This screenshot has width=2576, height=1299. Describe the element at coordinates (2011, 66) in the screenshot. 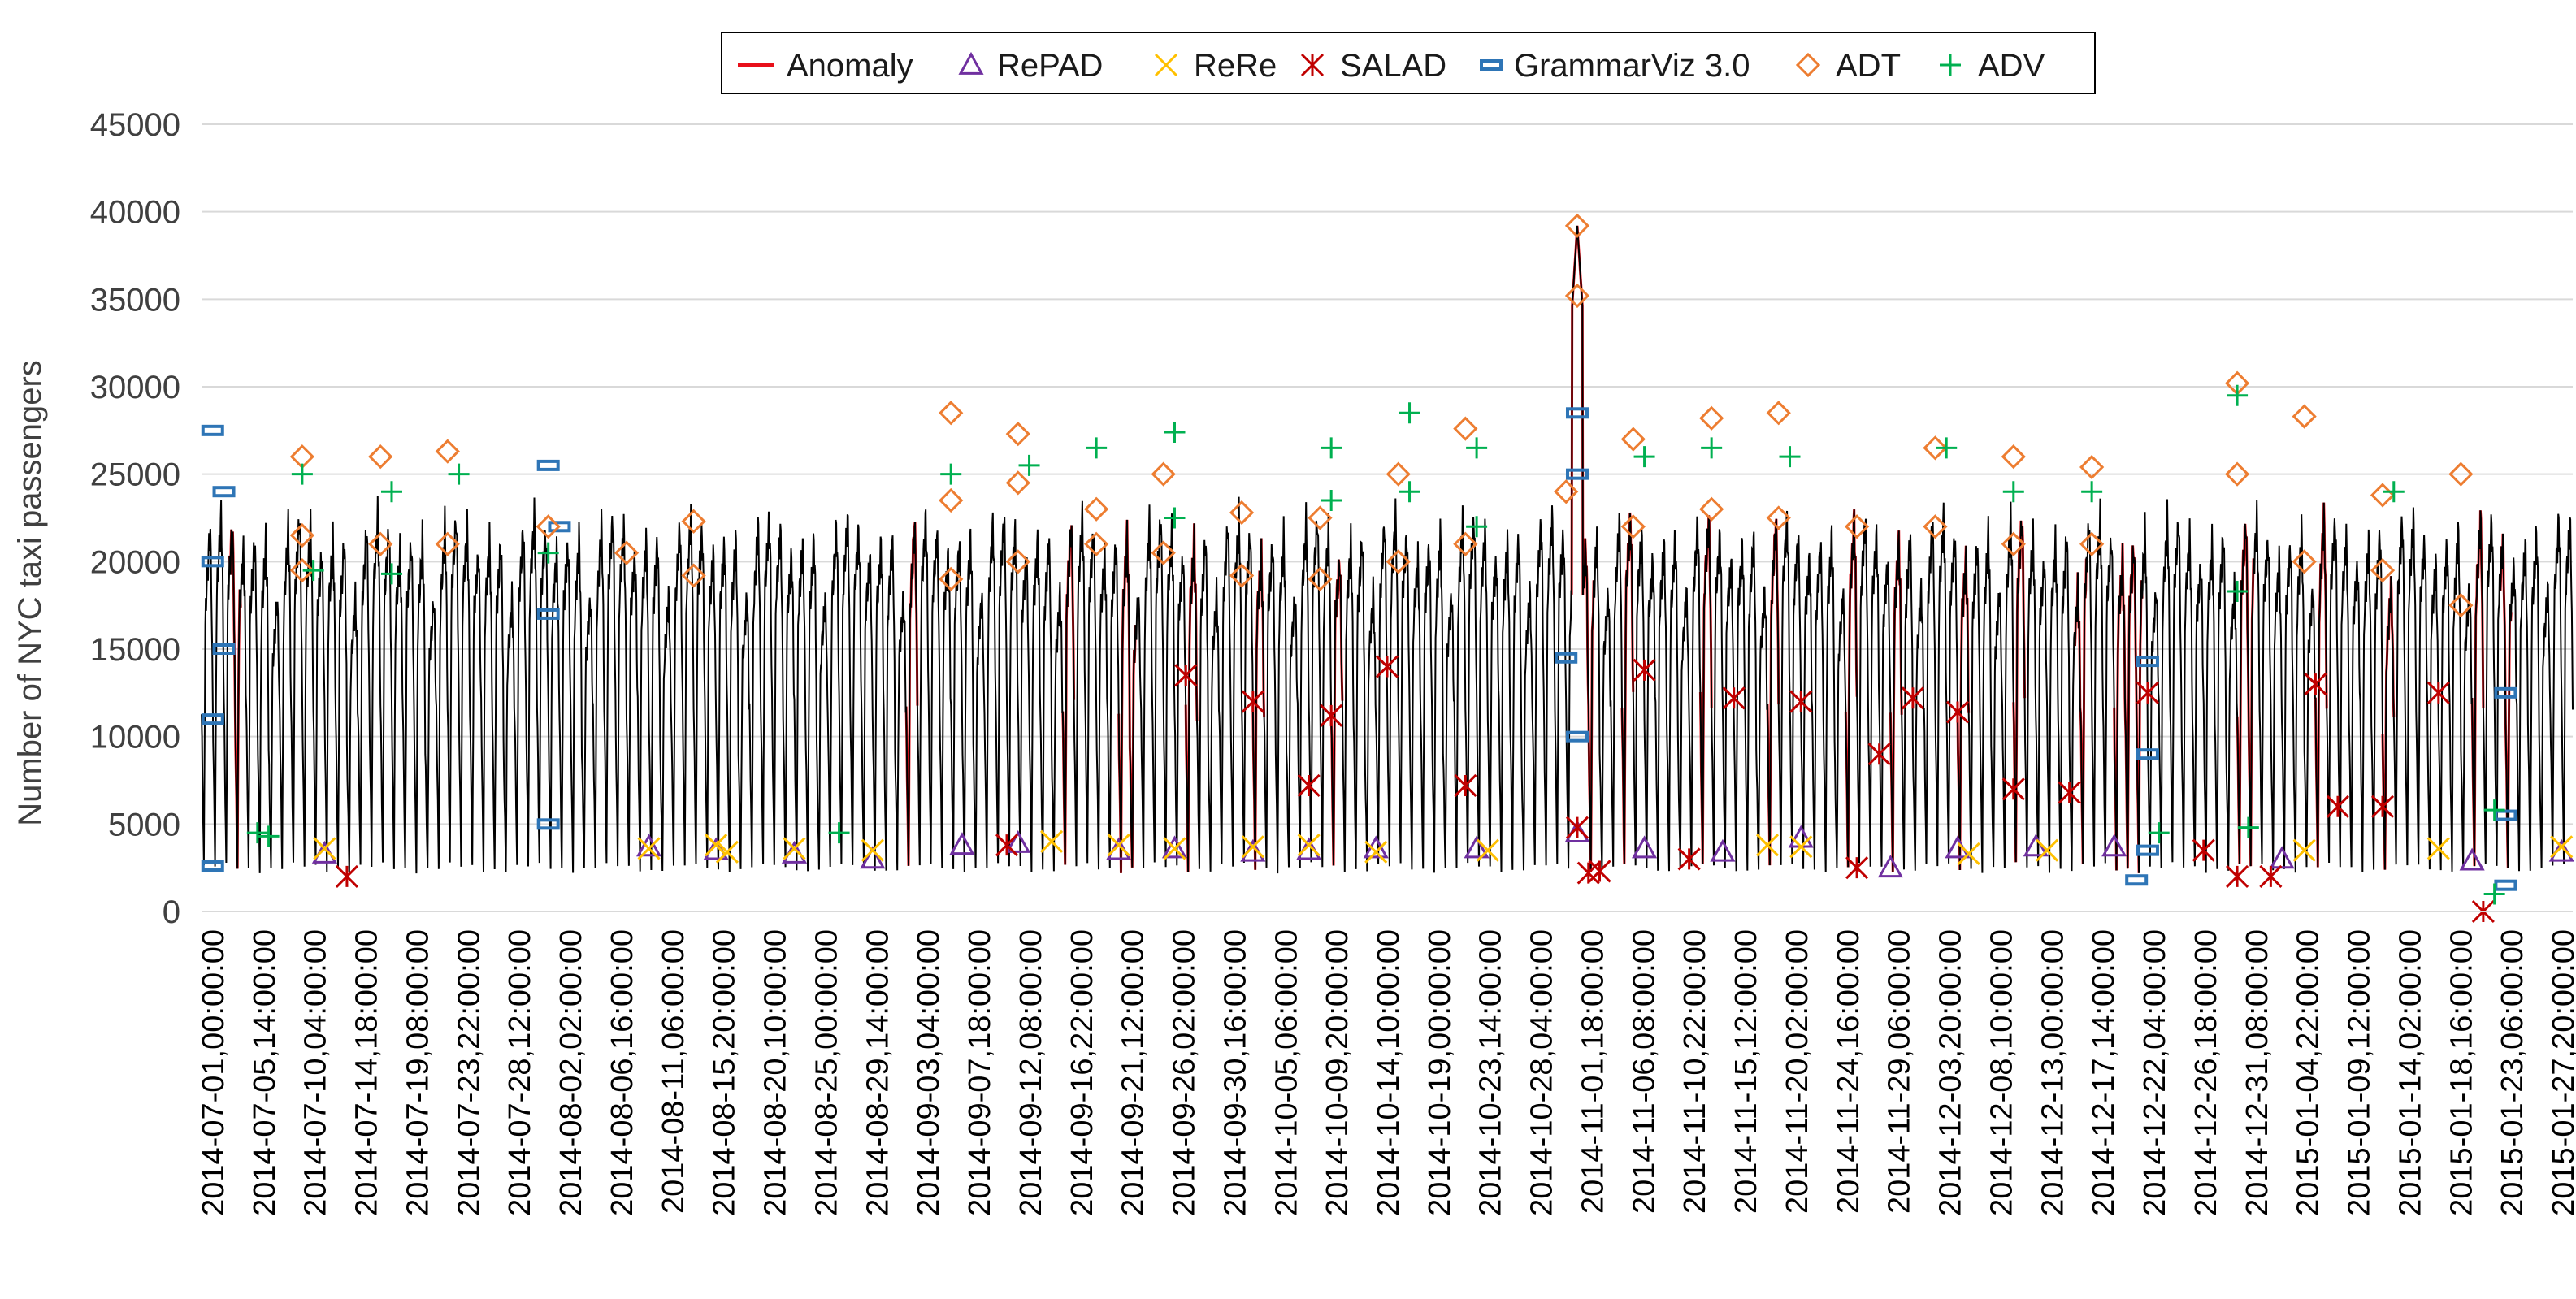

I see `legend-label-adv: ADV` at that location.